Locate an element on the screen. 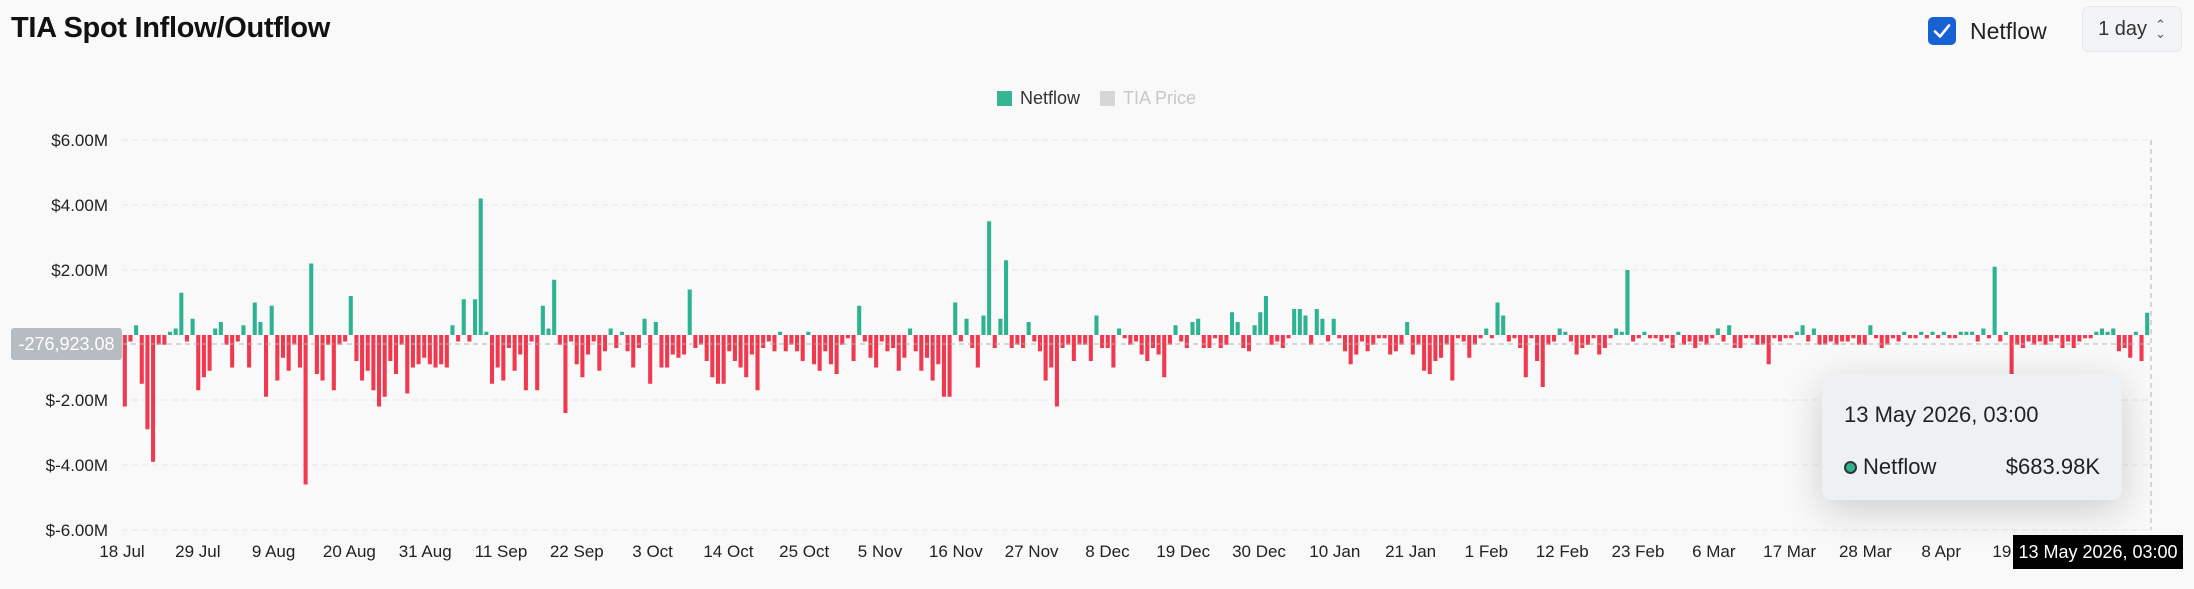 This screenshot has width=2194, height=589. netflow-toggle-label: Netflow is located at coordinates (2008, 30).